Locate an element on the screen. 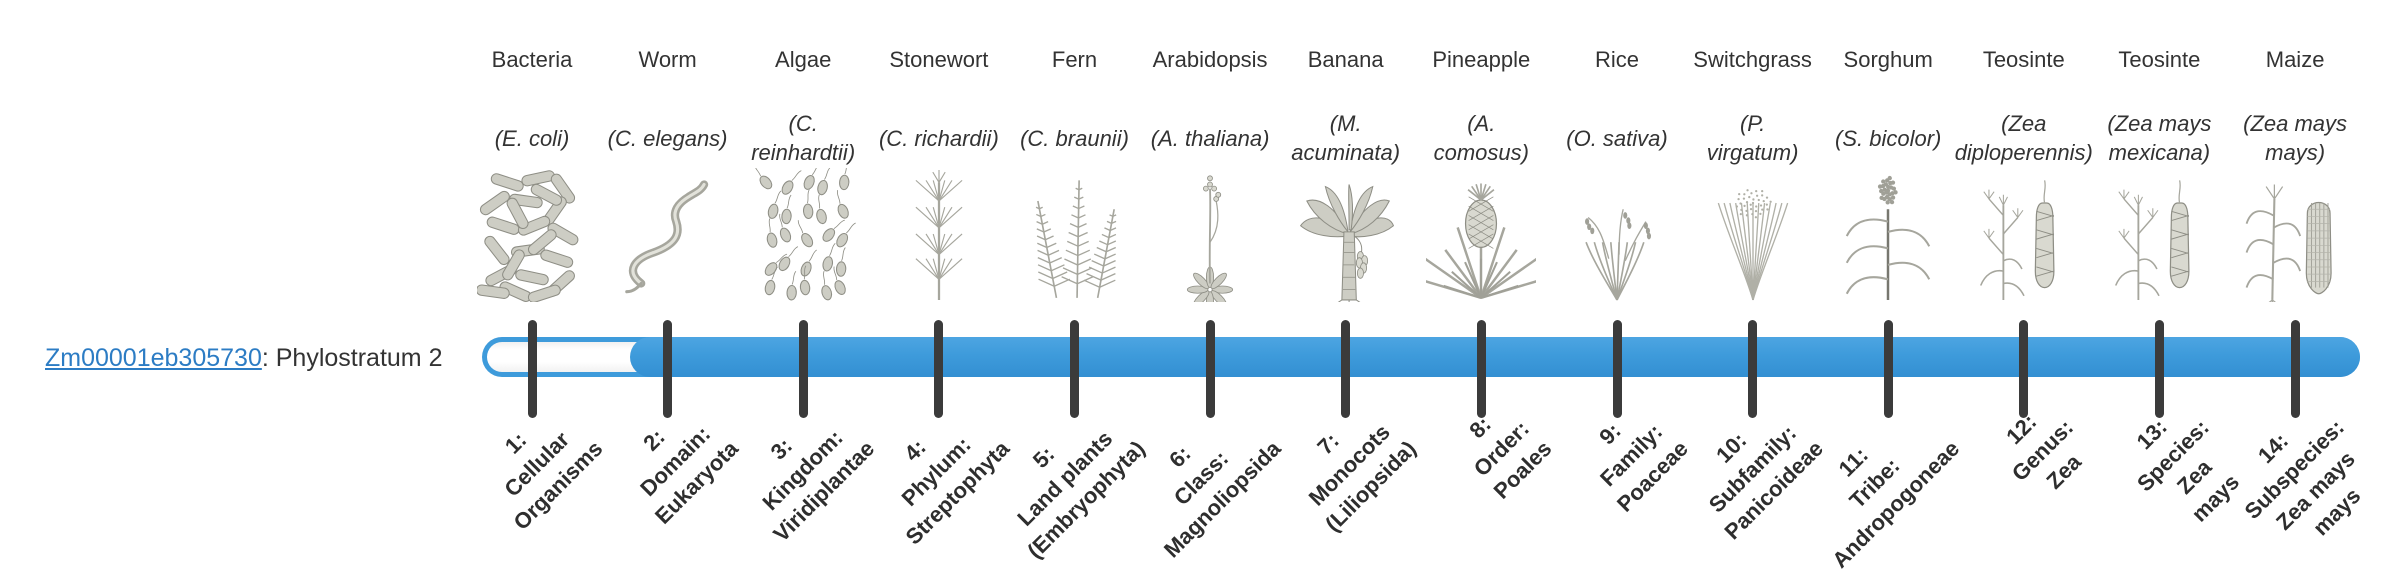  worm-illustration is located at coordinates (668, 235).